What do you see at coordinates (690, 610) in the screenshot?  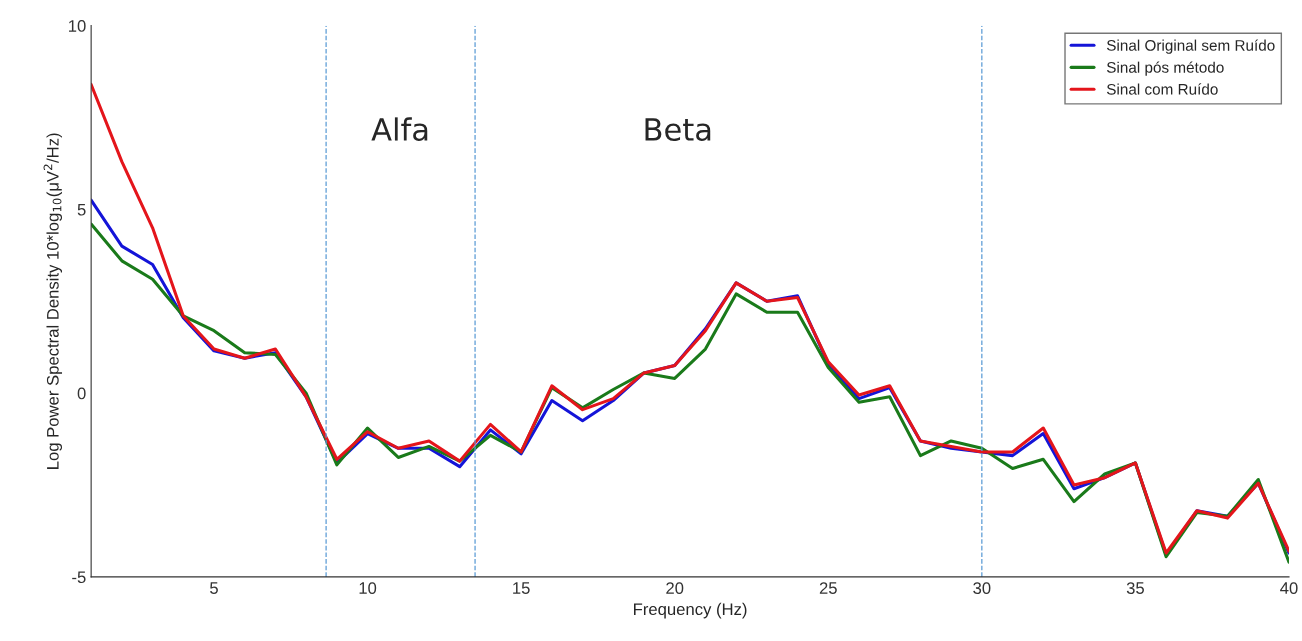 I see `x-axis-title: Frequency (Hz)` at bounding box center [690, 610].